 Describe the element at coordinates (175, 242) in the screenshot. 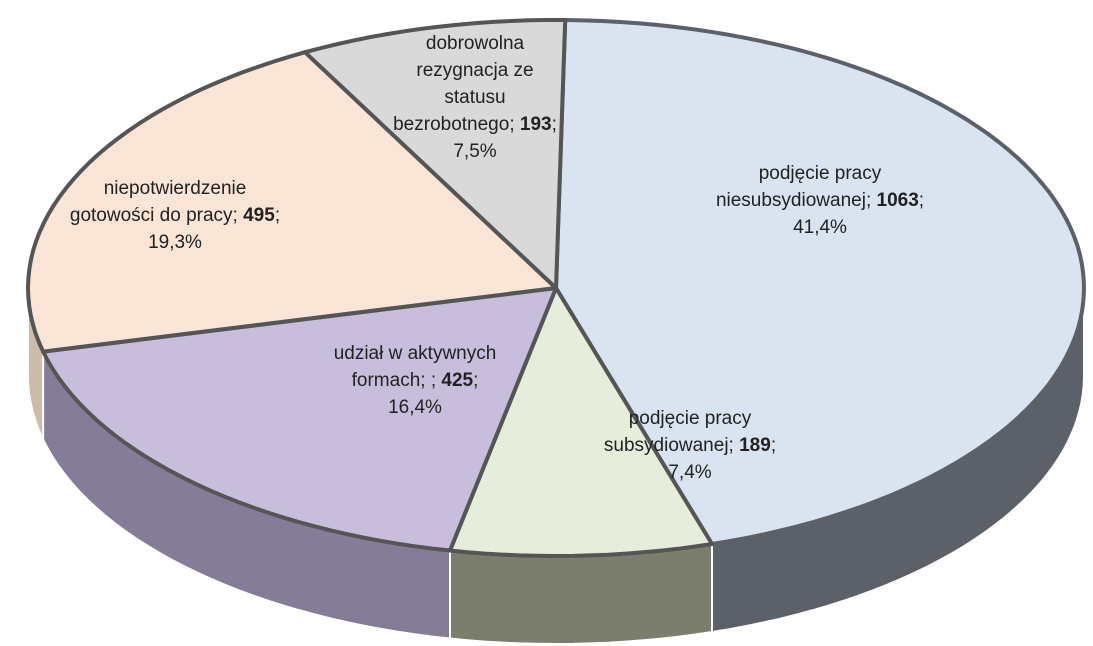

I see `label-percent: 19,3%` at that location.